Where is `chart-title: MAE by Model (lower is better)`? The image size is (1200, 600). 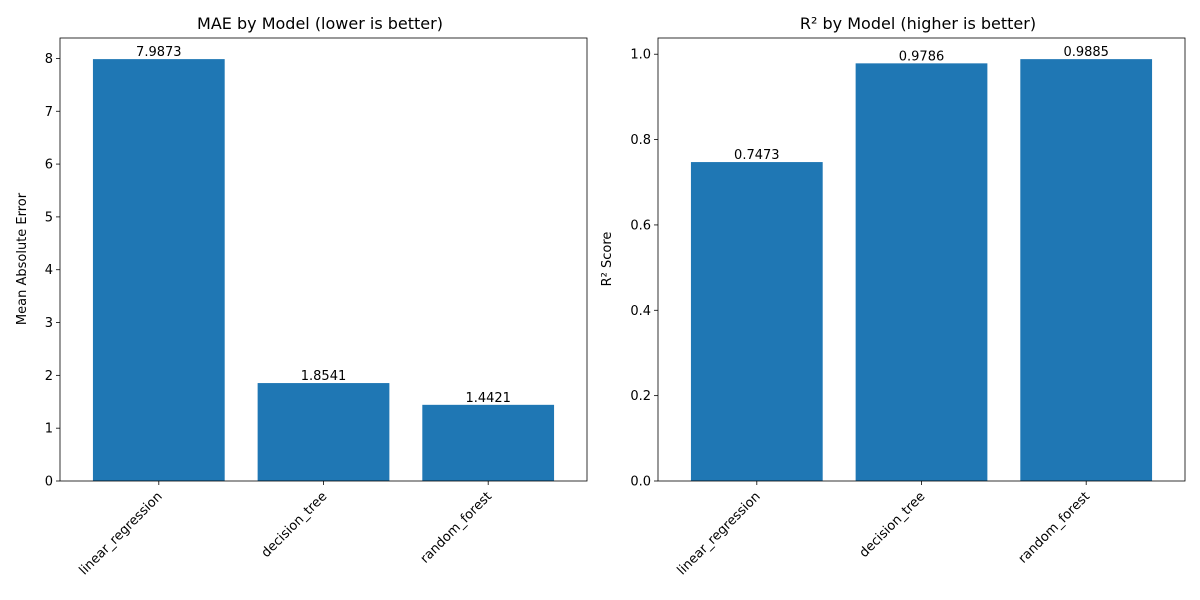
chart-title: MAE by Model (lower is better) is located at coordinates (320, 23).